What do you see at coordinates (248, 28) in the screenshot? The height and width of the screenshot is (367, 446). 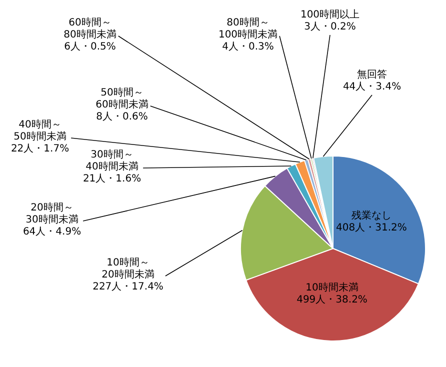 I see `slice-label: 80時間～100時間未満` at bounding box center [248, 28].